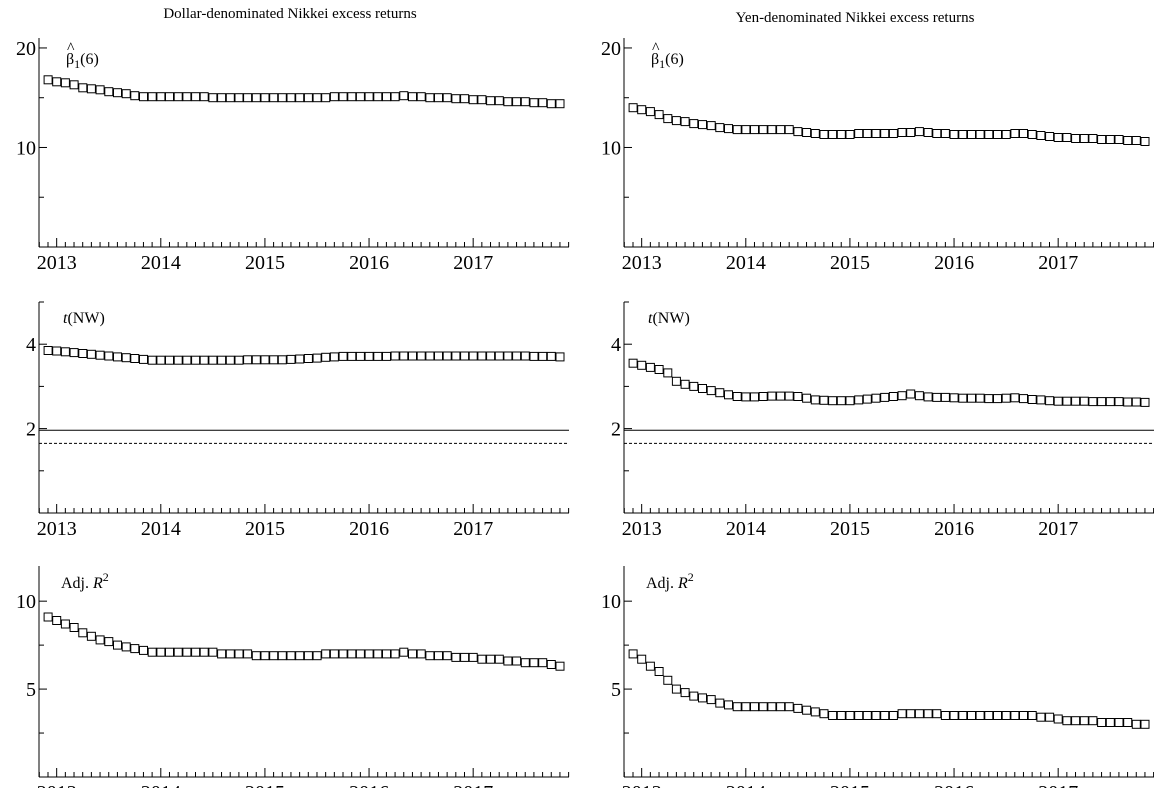 This screenshot has height=788, width=1154. Describe the element at coordinates (473, 529) in the screenshot. I see `x-tick-label: 2017` at that location.